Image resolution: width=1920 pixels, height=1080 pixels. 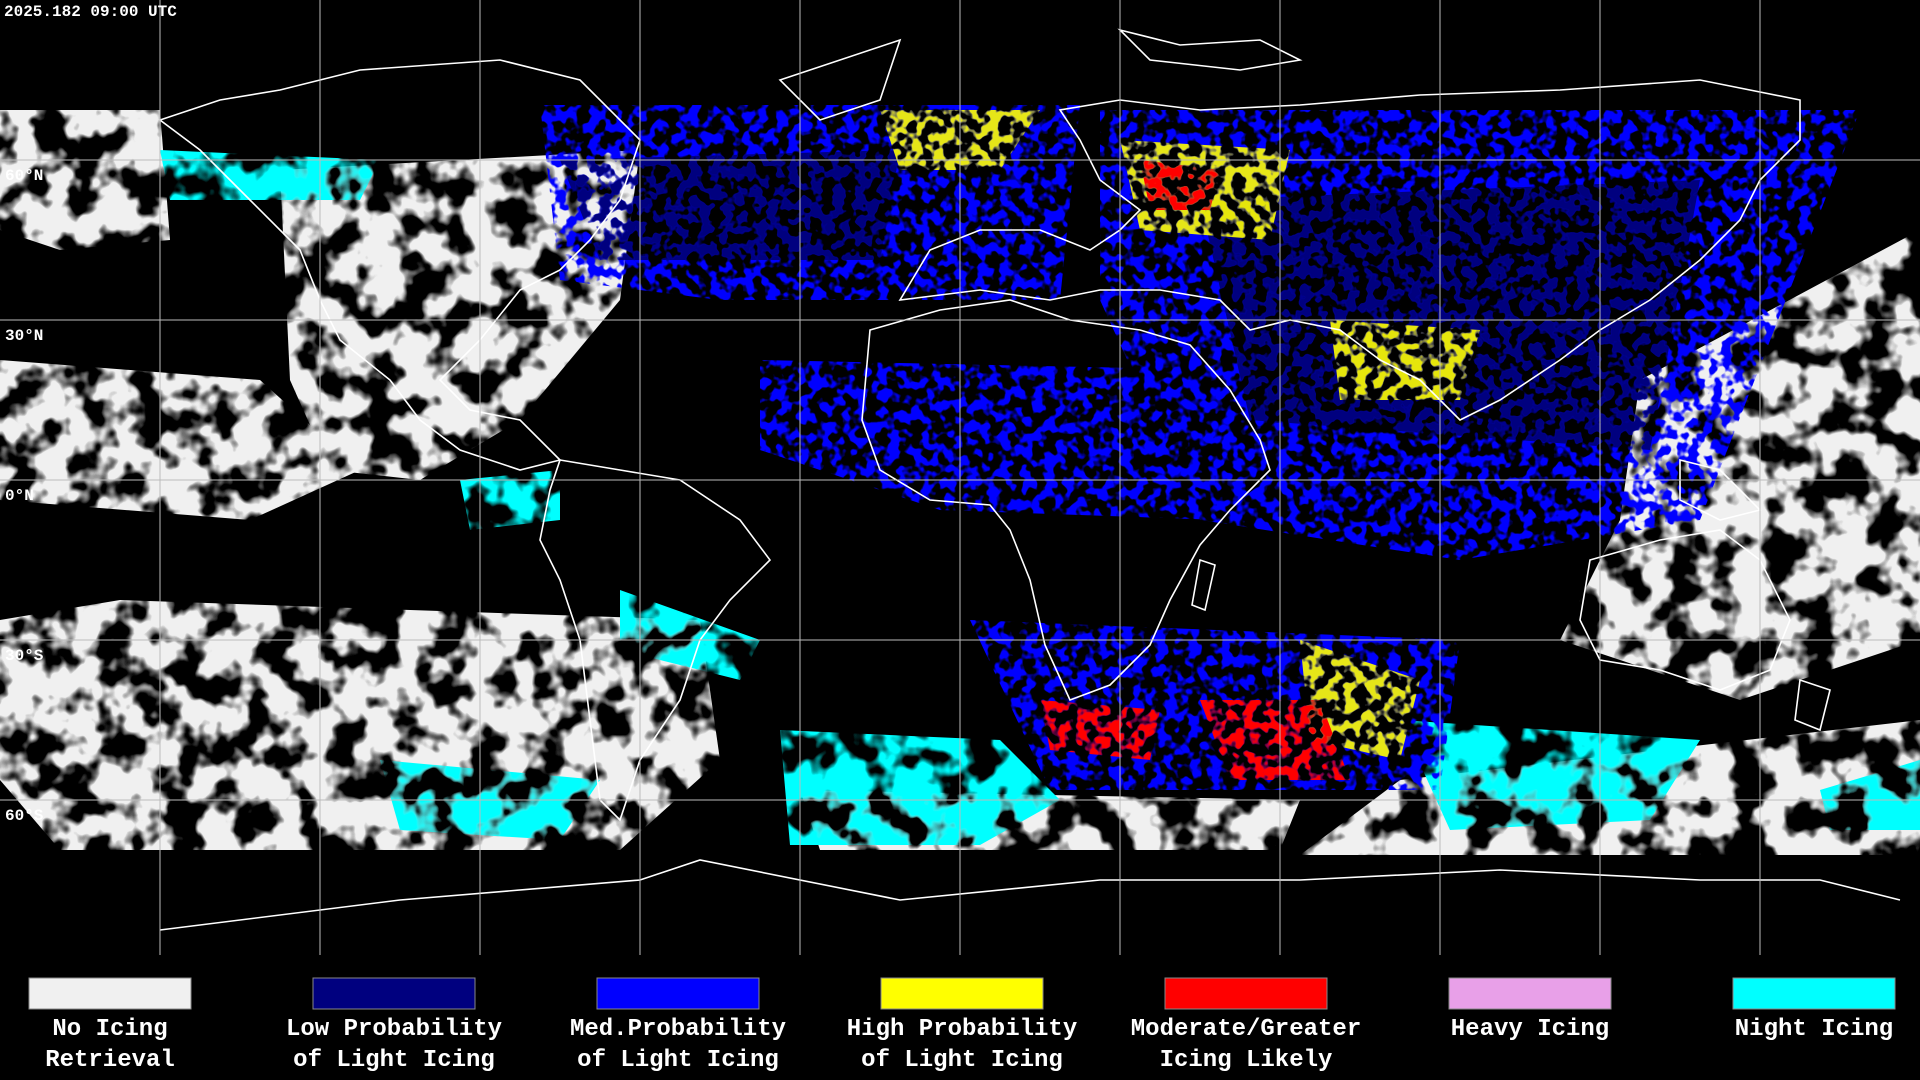 I want to click on latitude-label: 0°N, so click(x=19, y=496).